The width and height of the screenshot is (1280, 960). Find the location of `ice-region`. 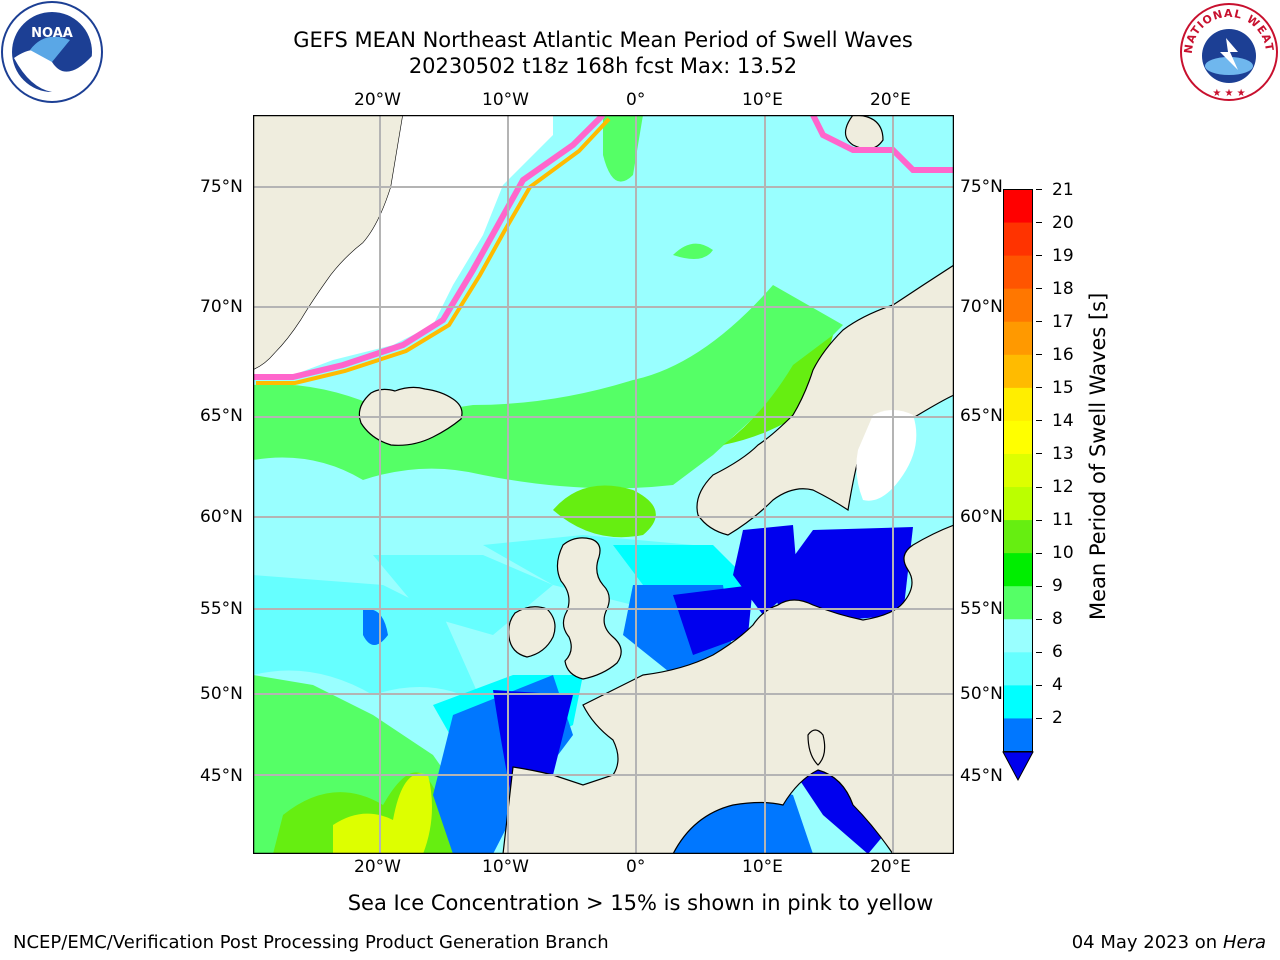

ice-region is located at coordinates (403, 247).